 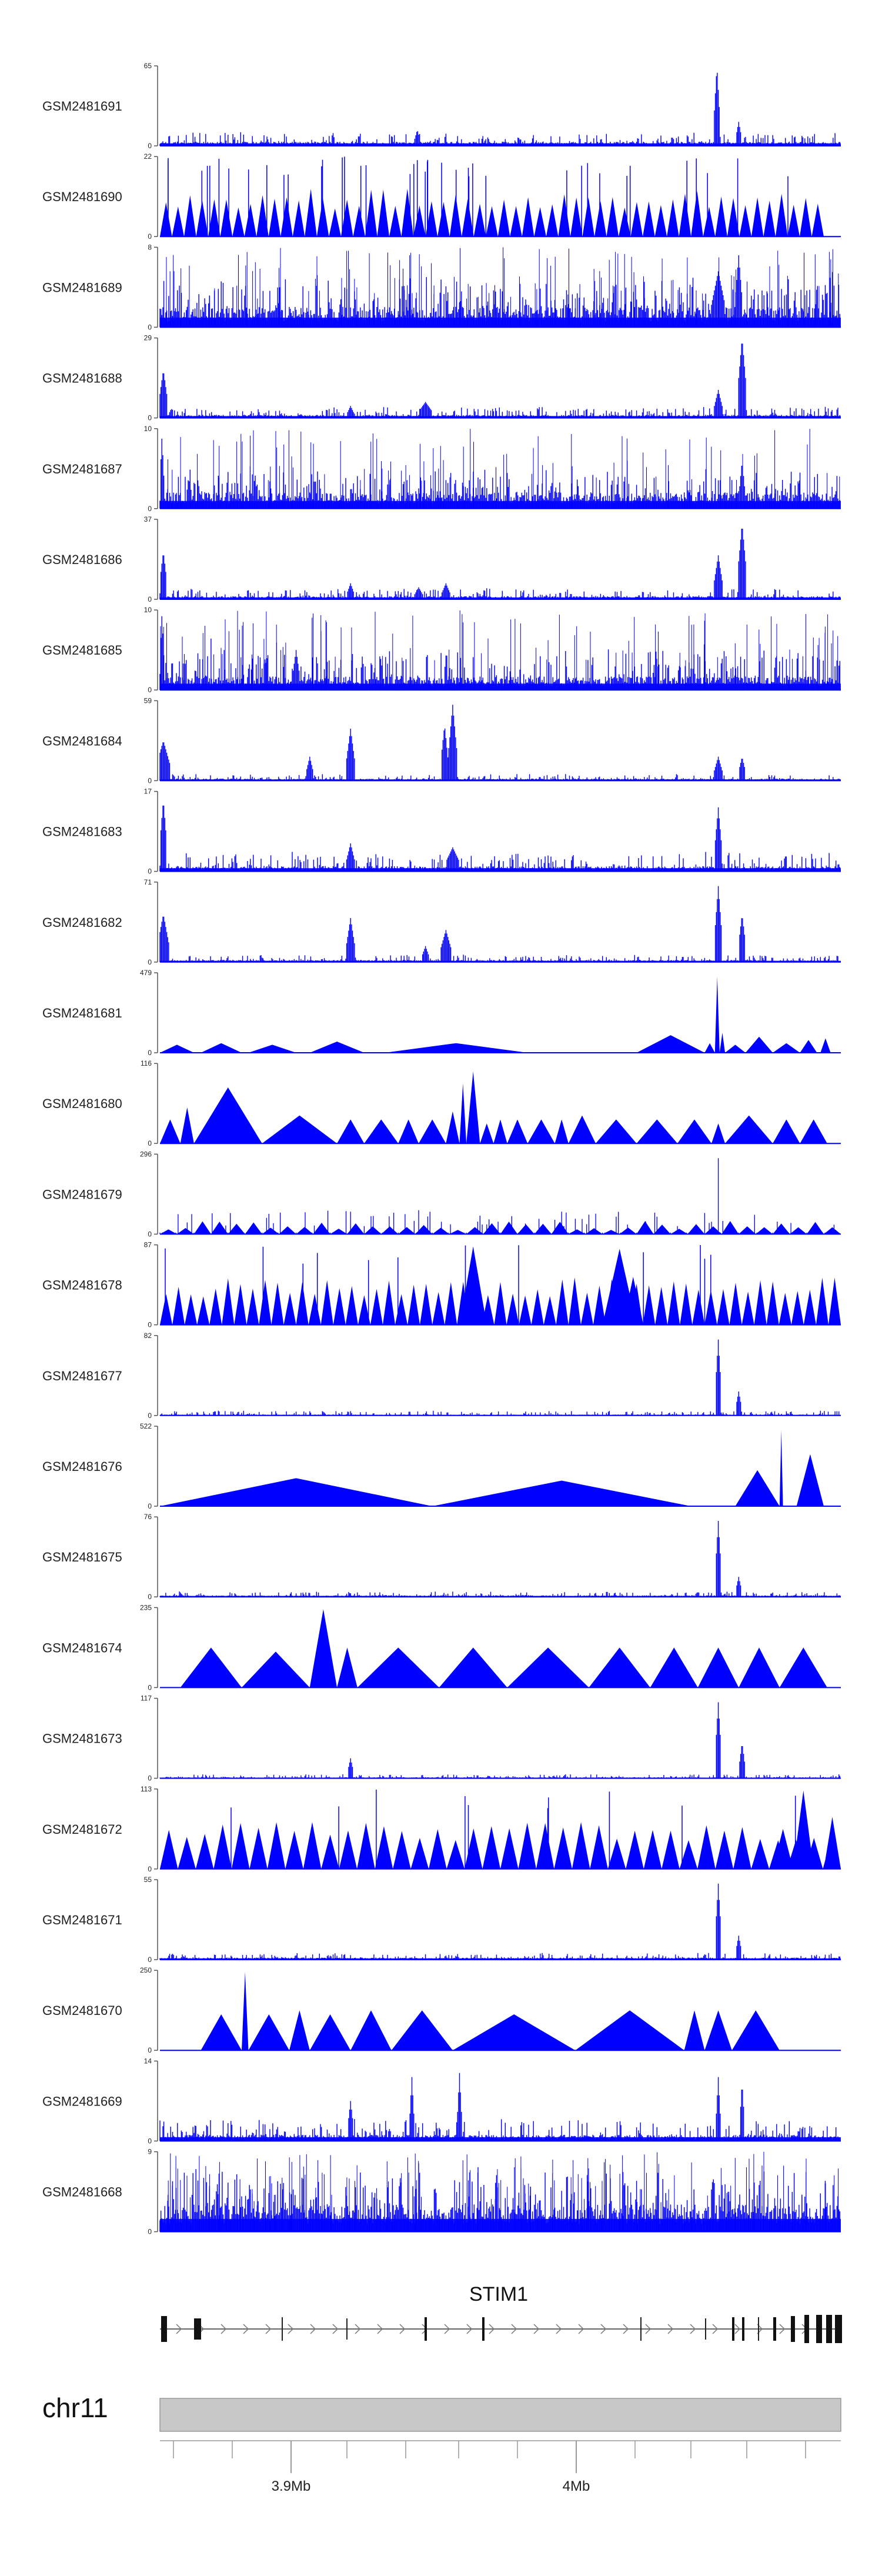 What do you see at coordinates (82, 1557) in the screenshot?
I see `track-label: GSM2481675` at bounding box center [82, 1557].